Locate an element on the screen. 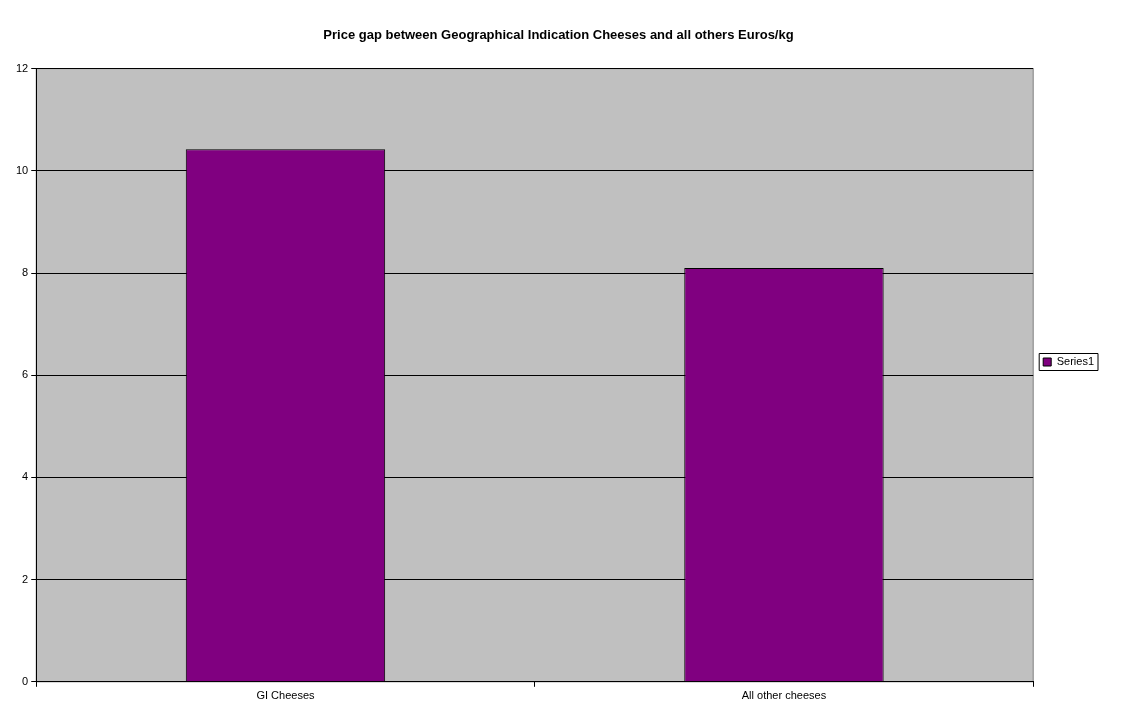  y-tick-label: 6 is located at coordinates (25, 374).